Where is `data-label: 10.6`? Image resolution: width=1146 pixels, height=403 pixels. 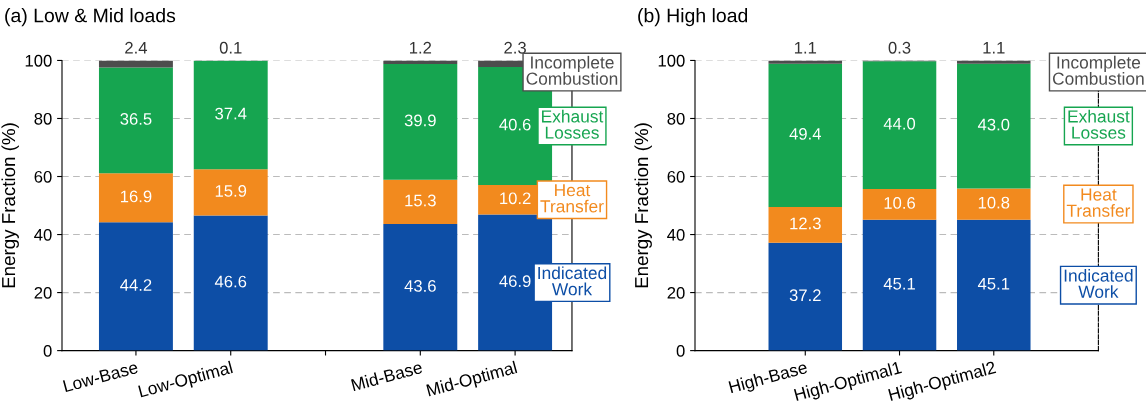 data-label: 10.6 is located at coordinates (900, 203).